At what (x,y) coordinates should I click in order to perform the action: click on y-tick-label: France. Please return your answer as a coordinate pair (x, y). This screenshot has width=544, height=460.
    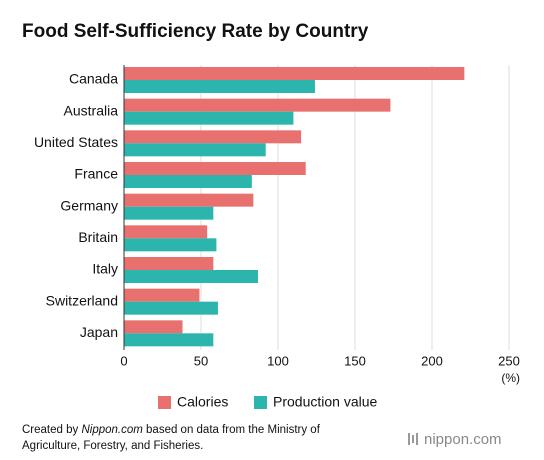
    Looking at the image, I should click on (96, 174).